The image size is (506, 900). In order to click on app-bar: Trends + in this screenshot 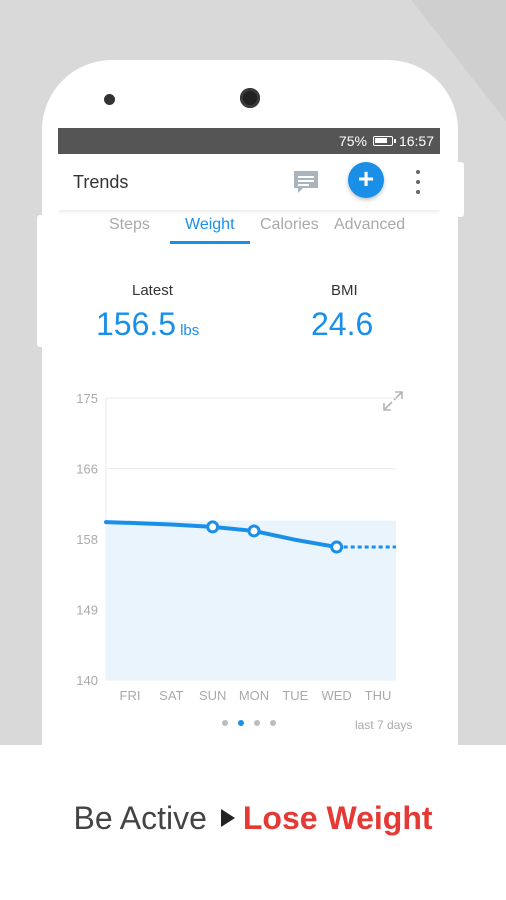, I will do `click(249, 182)`.